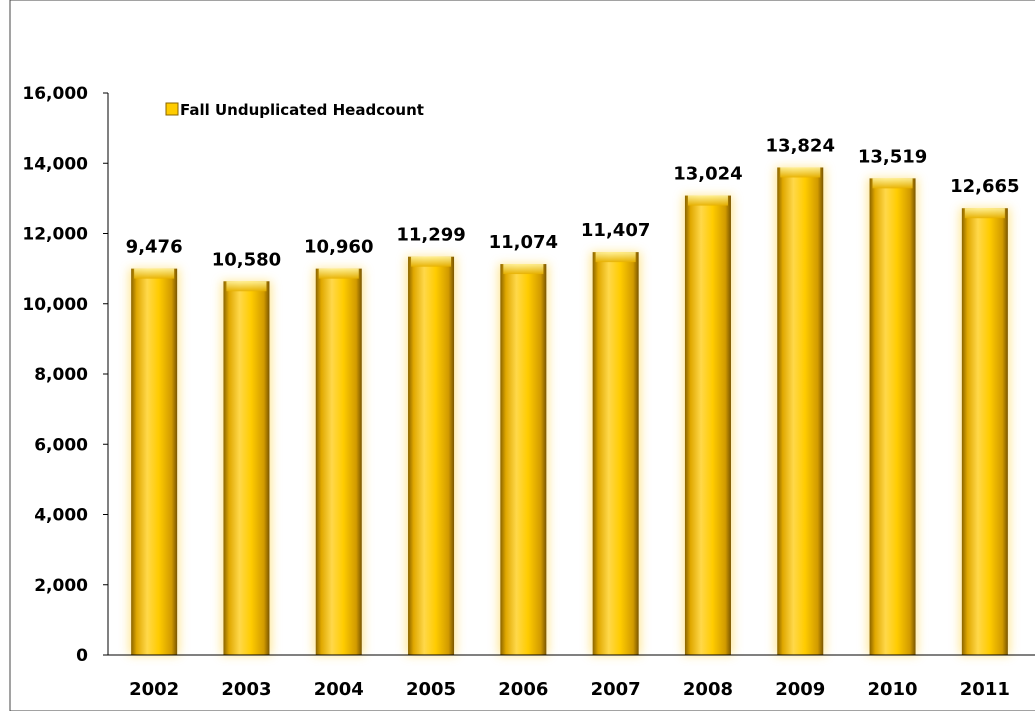  What do you see at coordinates (302, 110) in the screenshot?
I see `legend-label: Fall Unduplicated Headcount` at bounding box center [302, 110].